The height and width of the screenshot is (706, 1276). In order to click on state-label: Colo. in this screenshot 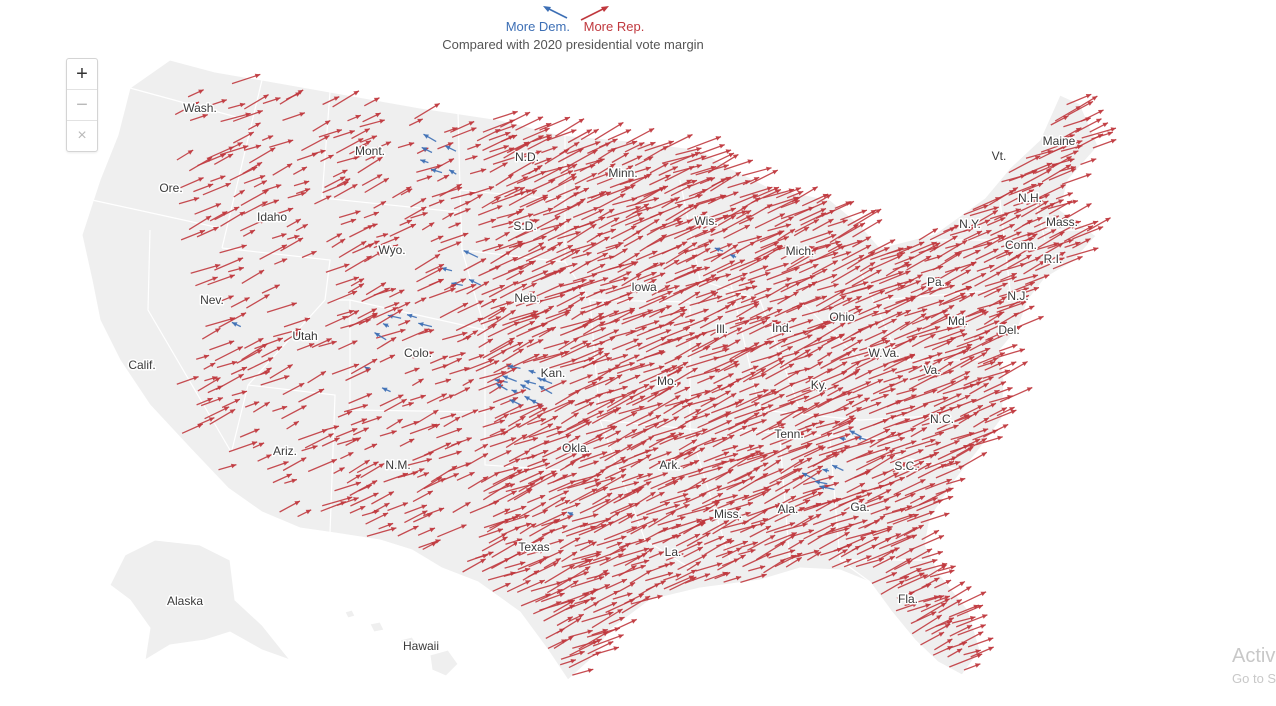, I will do `click(418, 353)`.